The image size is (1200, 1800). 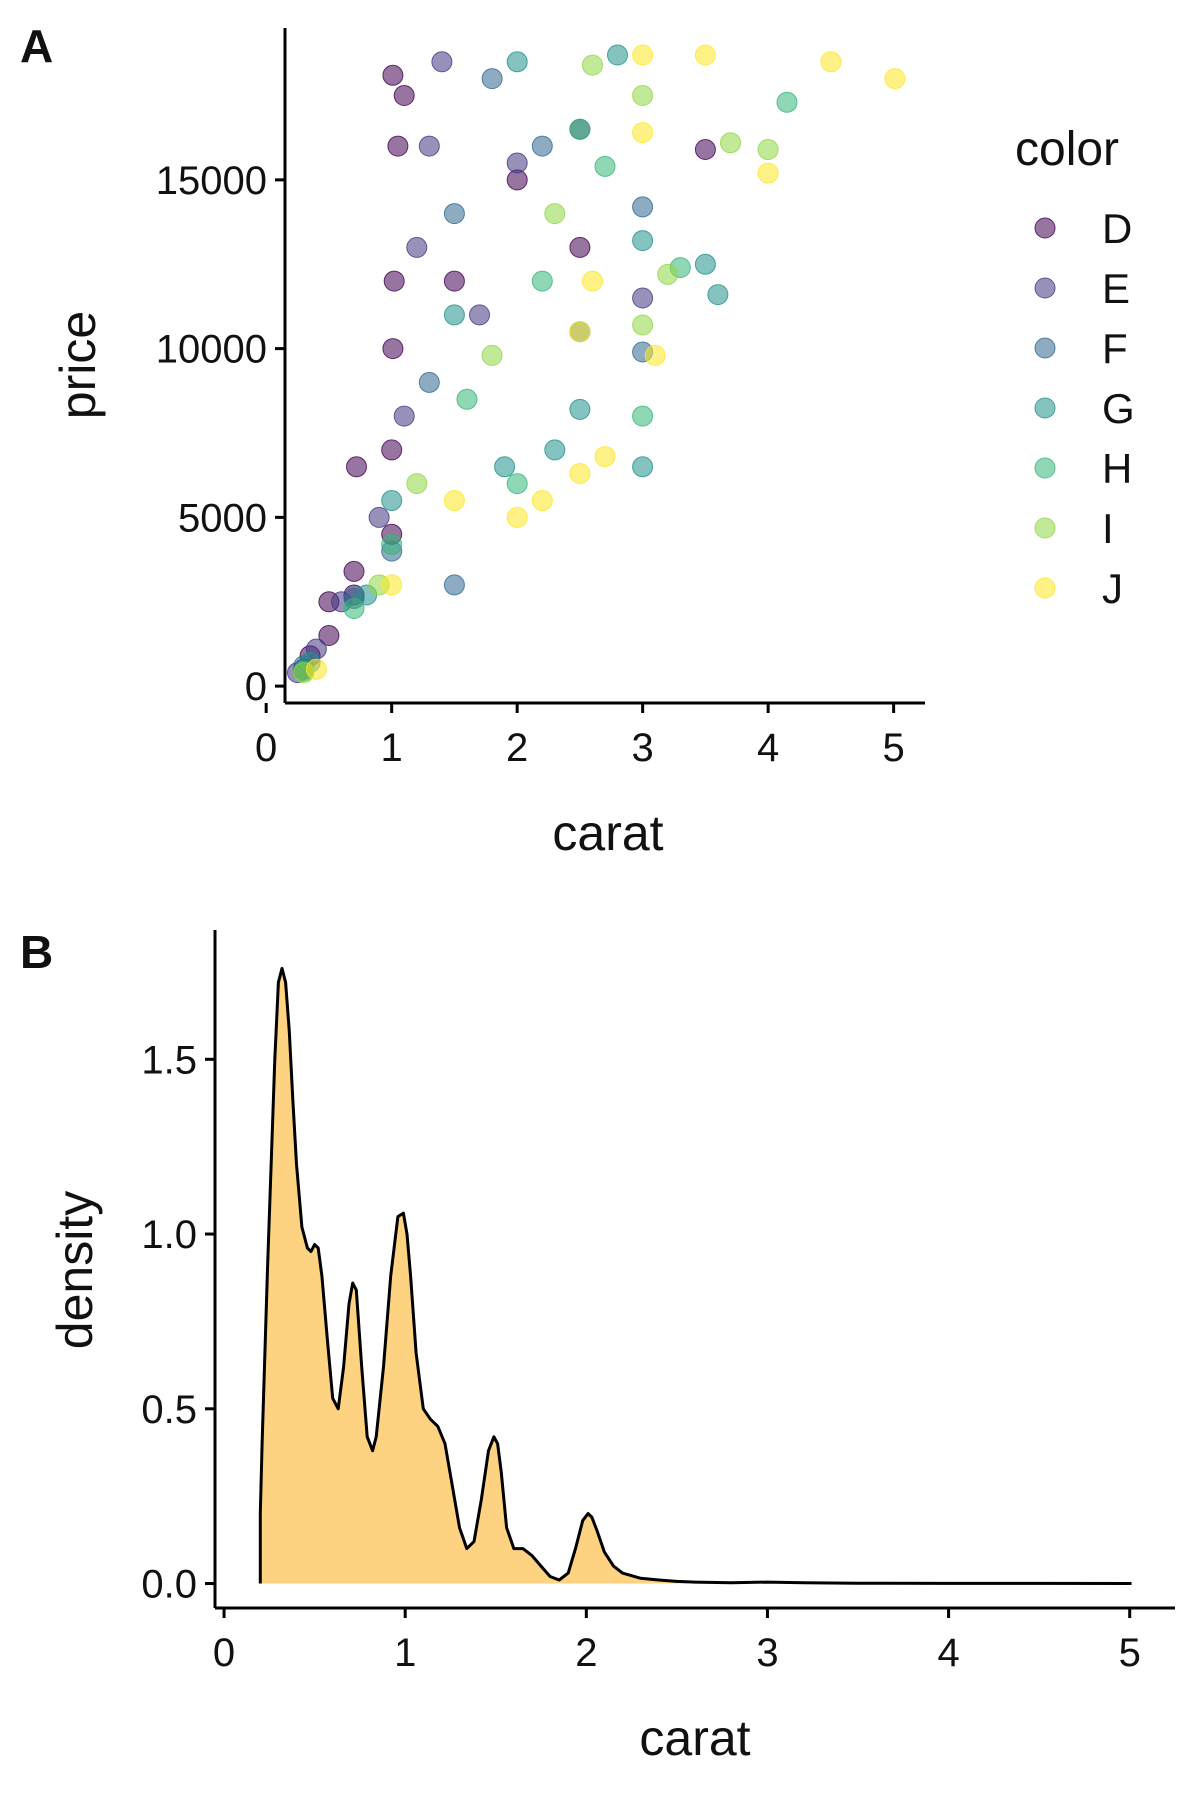 What do you see at coordinates (643, 748) in the screenshot?
I see `panel-a-x-tick-label-3: 3` at bounding box center [643, 748].